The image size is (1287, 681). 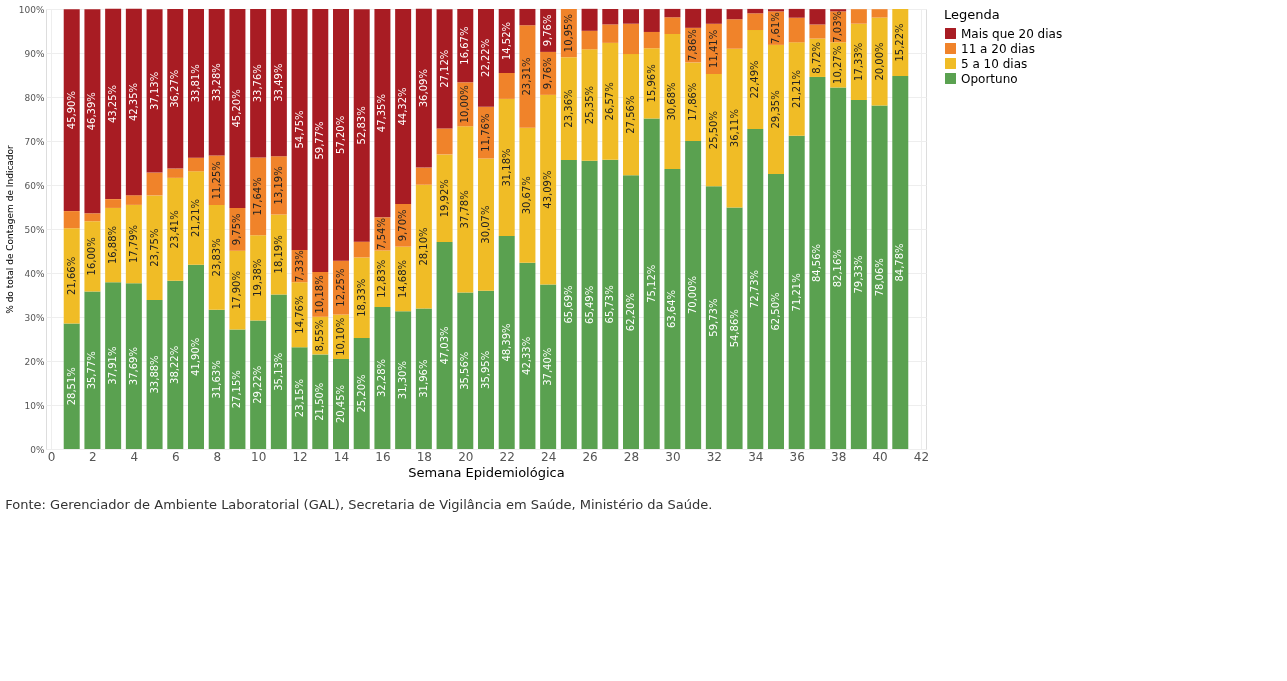 I want to click on data-label: 79,33%, so click(x=858, y=274).